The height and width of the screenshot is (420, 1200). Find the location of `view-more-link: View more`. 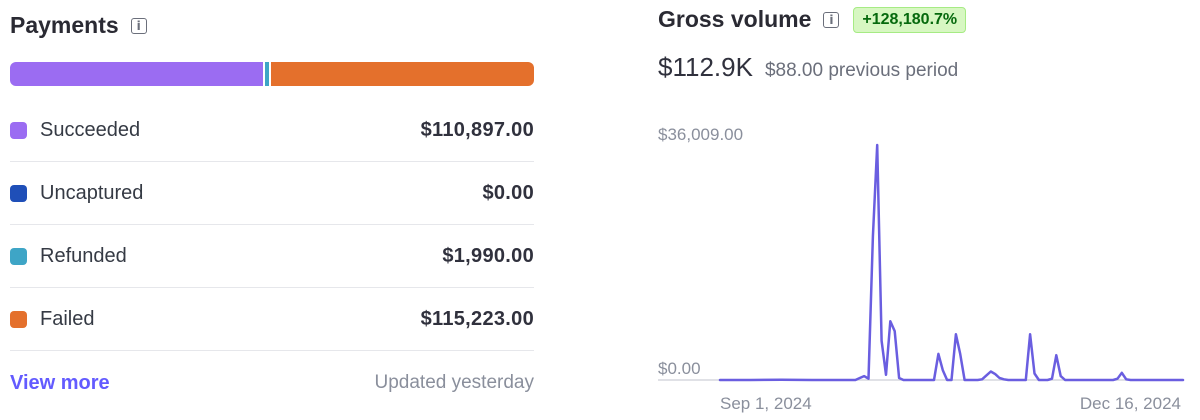

view-more-link: View more is located at coordinates (60, 382).